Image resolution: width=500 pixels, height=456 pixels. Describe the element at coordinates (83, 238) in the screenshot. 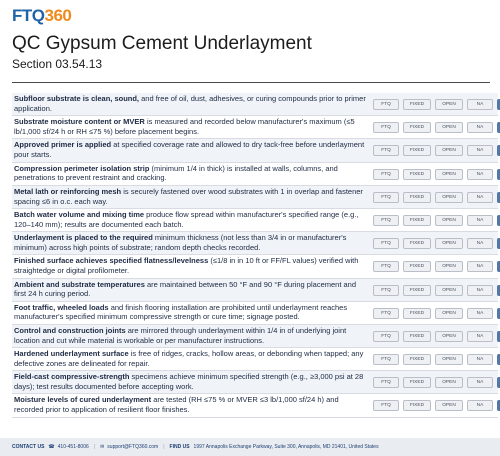

I see `checklist-item-bold: Underlayment is placed to the required` at that location.